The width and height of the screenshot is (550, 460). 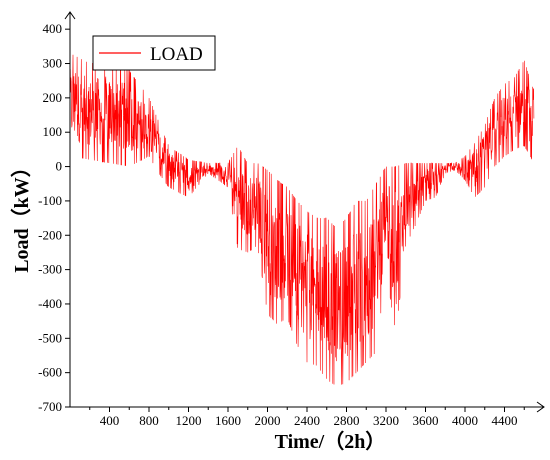 I want to click on y-tick-label: 100, so click(x=53, y=131).